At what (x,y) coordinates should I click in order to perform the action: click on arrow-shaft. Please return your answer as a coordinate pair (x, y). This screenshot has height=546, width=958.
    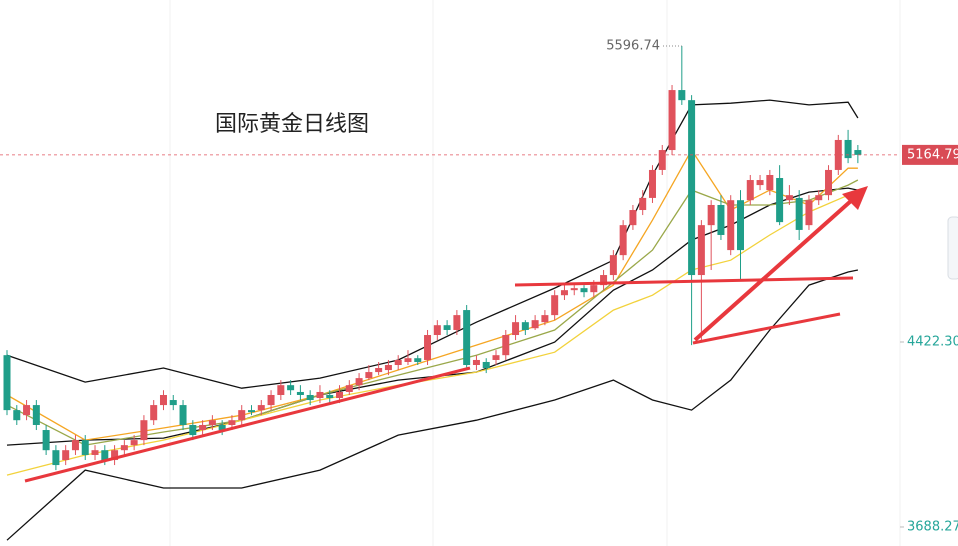
    Looking at the image, I should click on (773, 270).